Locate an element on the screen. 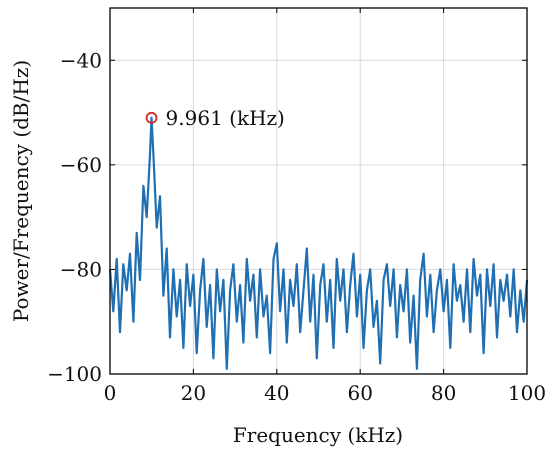 Image resolution: width=550 pixels, height=455 pixels. y-tick-label: −60 is located at coordinates (81, 165).